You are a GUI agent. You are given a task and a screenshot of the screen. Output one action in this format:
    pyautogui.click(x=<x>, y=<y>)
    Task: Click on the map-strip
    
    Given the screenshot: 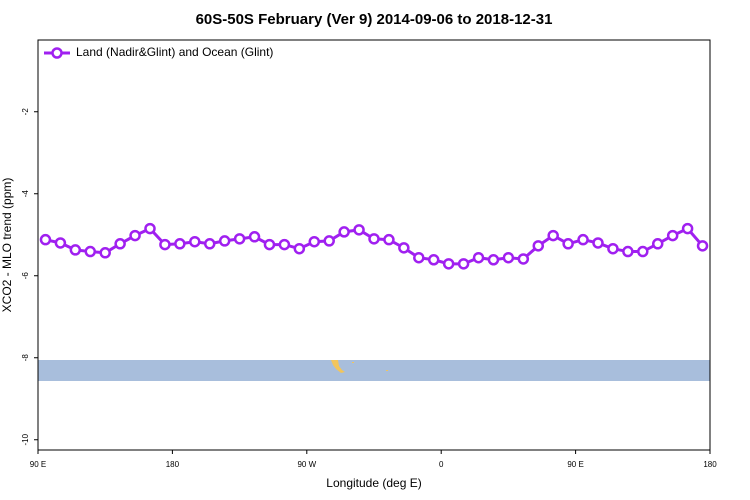 What is the action you would take?
    pyautogui.click(x=374, y=370)
    